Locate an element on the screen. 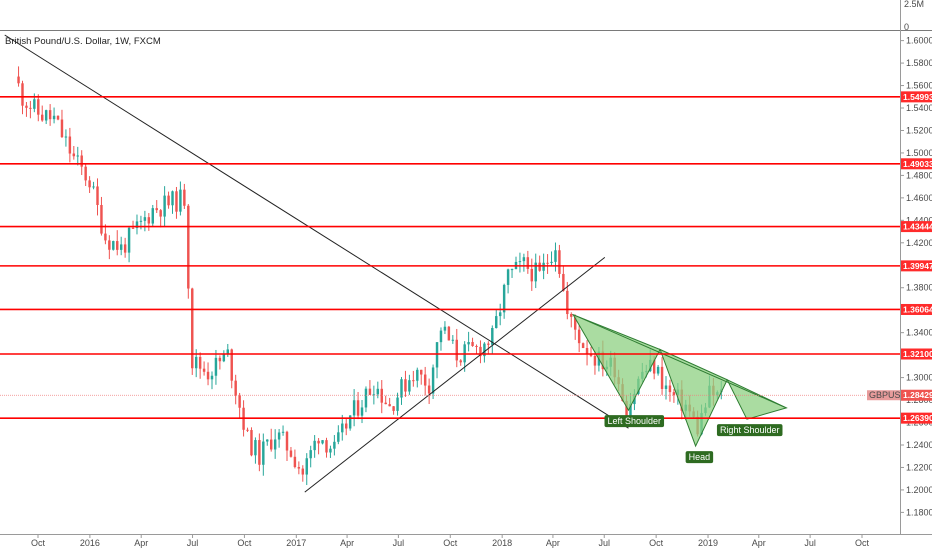 The width and height of the screenshot is (932, 550). inverse-head-and-shoulders-pattern is located at coordinates (680, 380).